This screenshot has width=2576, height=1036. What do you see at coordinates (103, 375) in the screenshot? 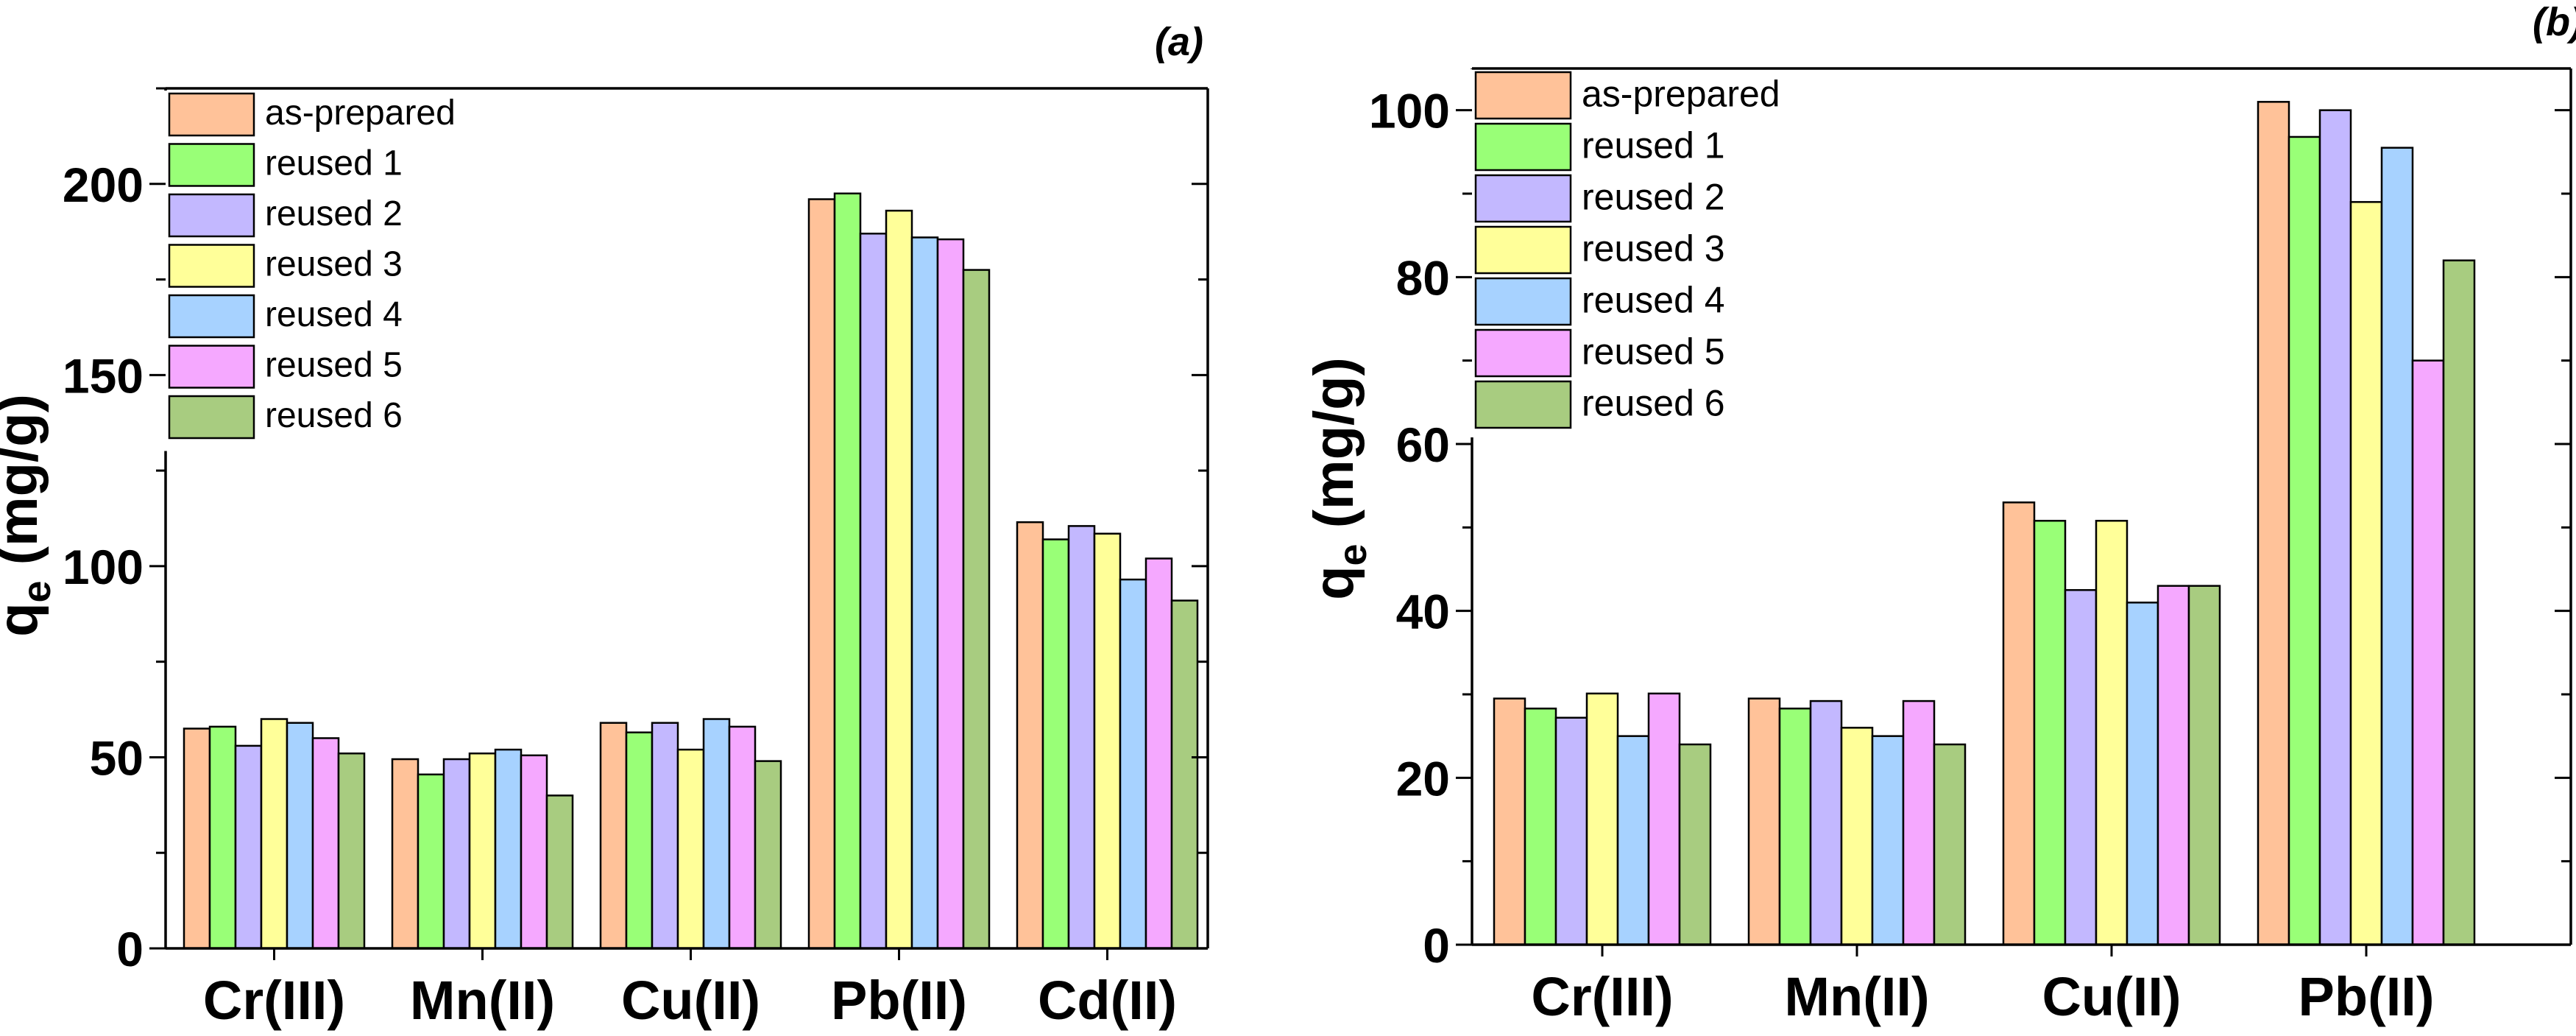
I see `y-tick-label: 150` at bounding box center [103, 375].